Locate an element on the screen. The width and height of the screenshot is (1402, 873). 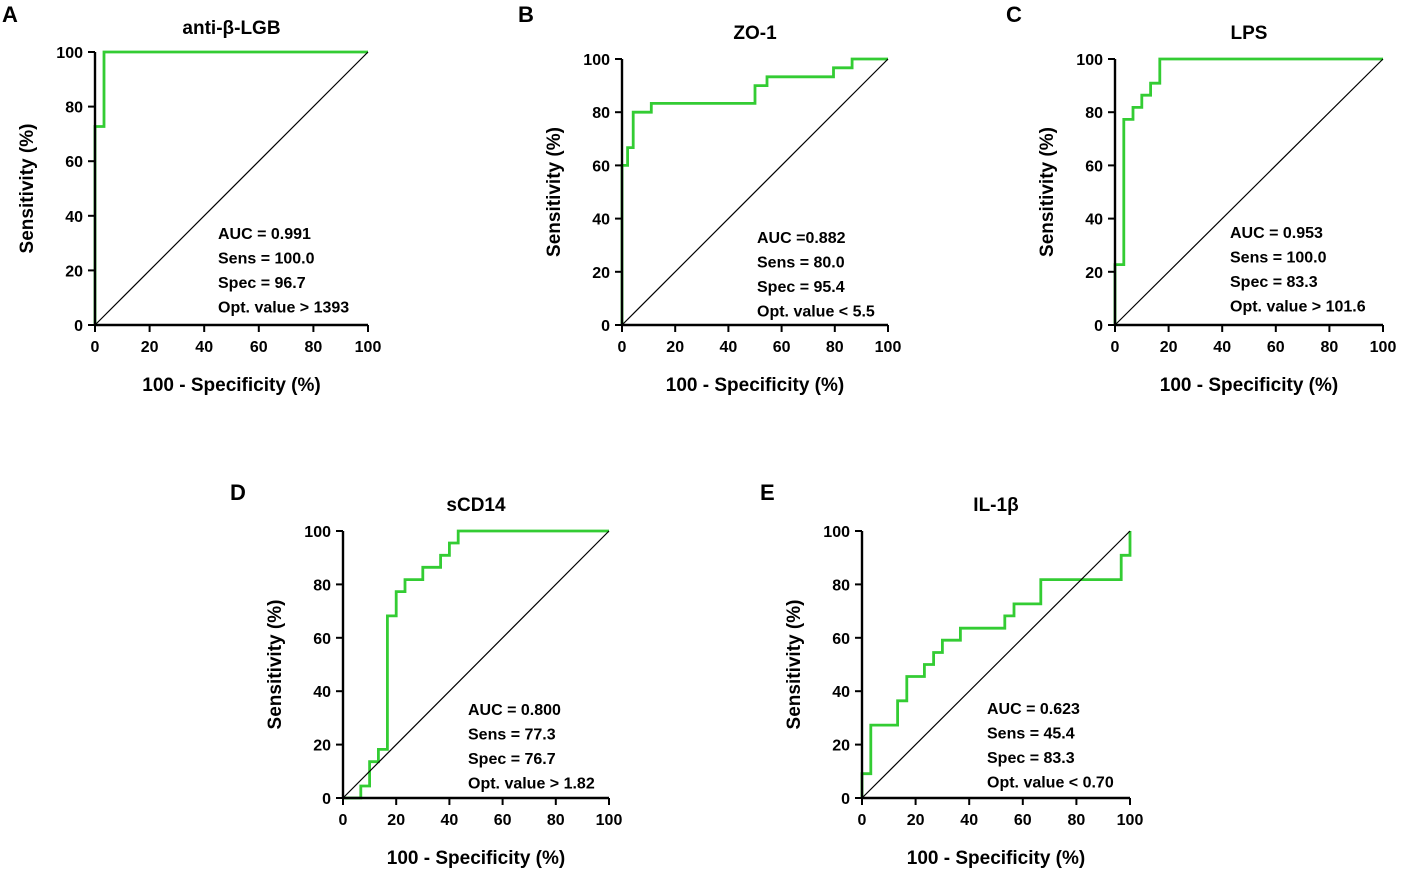
stat-annotation: Opt. value > 1393 is located at coordinates (283, 308).